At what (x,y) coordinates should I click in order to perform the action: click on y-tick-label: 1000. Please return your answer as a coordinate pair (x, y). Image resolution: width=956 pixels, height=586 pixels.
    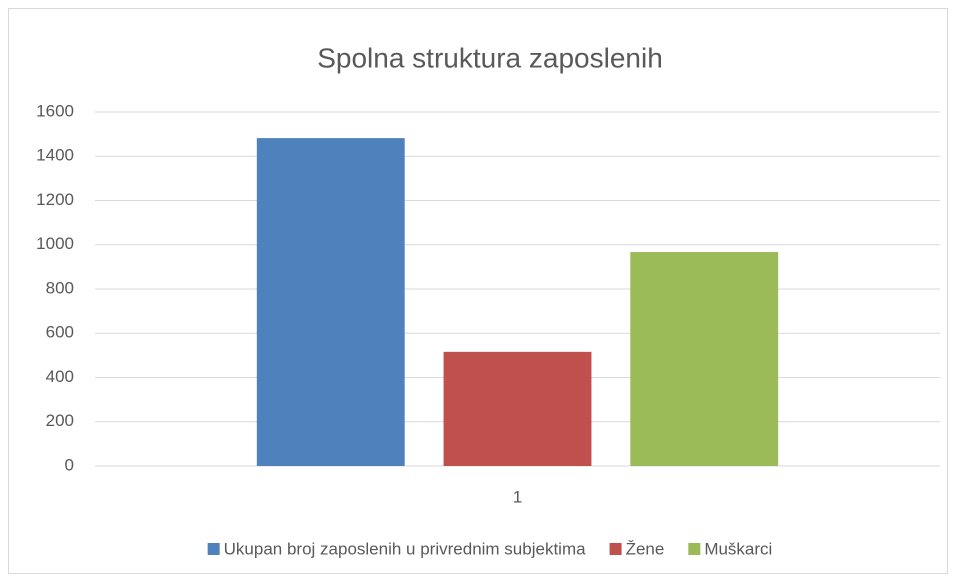
    Looking at the image, I should click on (55, 243).